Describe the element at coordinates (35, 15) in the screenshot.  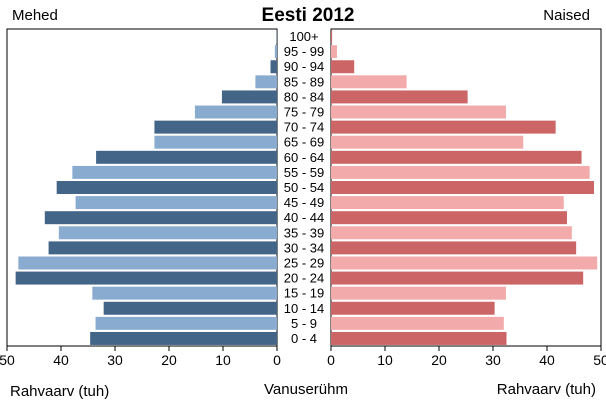
I see `left-panel-label: Mehed` at that location.